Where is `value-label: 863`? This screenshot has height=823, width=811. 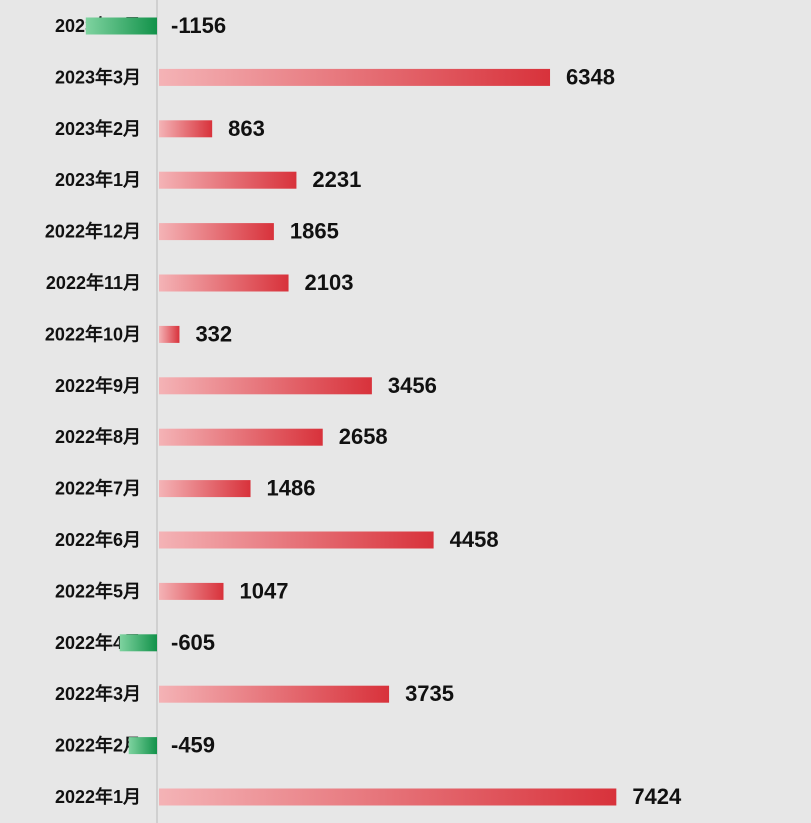
value-label: 863 is located at coordinates (246, 128).